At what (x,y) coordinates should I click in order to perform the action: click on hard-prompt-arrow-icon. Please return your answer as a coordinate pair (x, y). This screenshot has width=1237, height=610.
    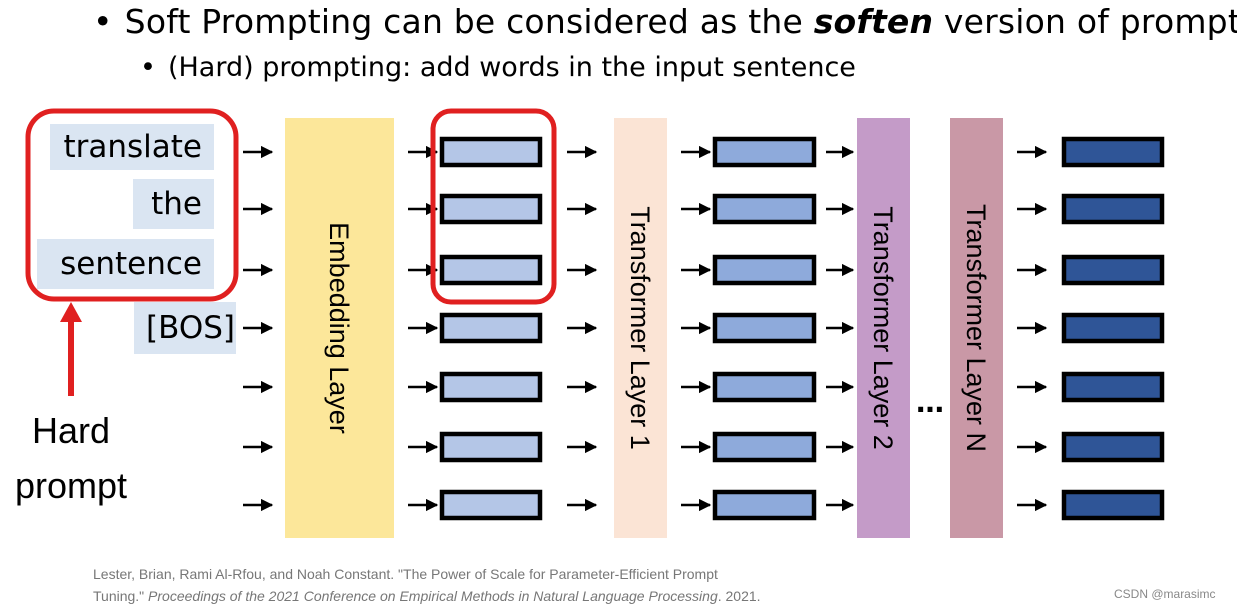
    Looking at the image, I should click on (71, 312).